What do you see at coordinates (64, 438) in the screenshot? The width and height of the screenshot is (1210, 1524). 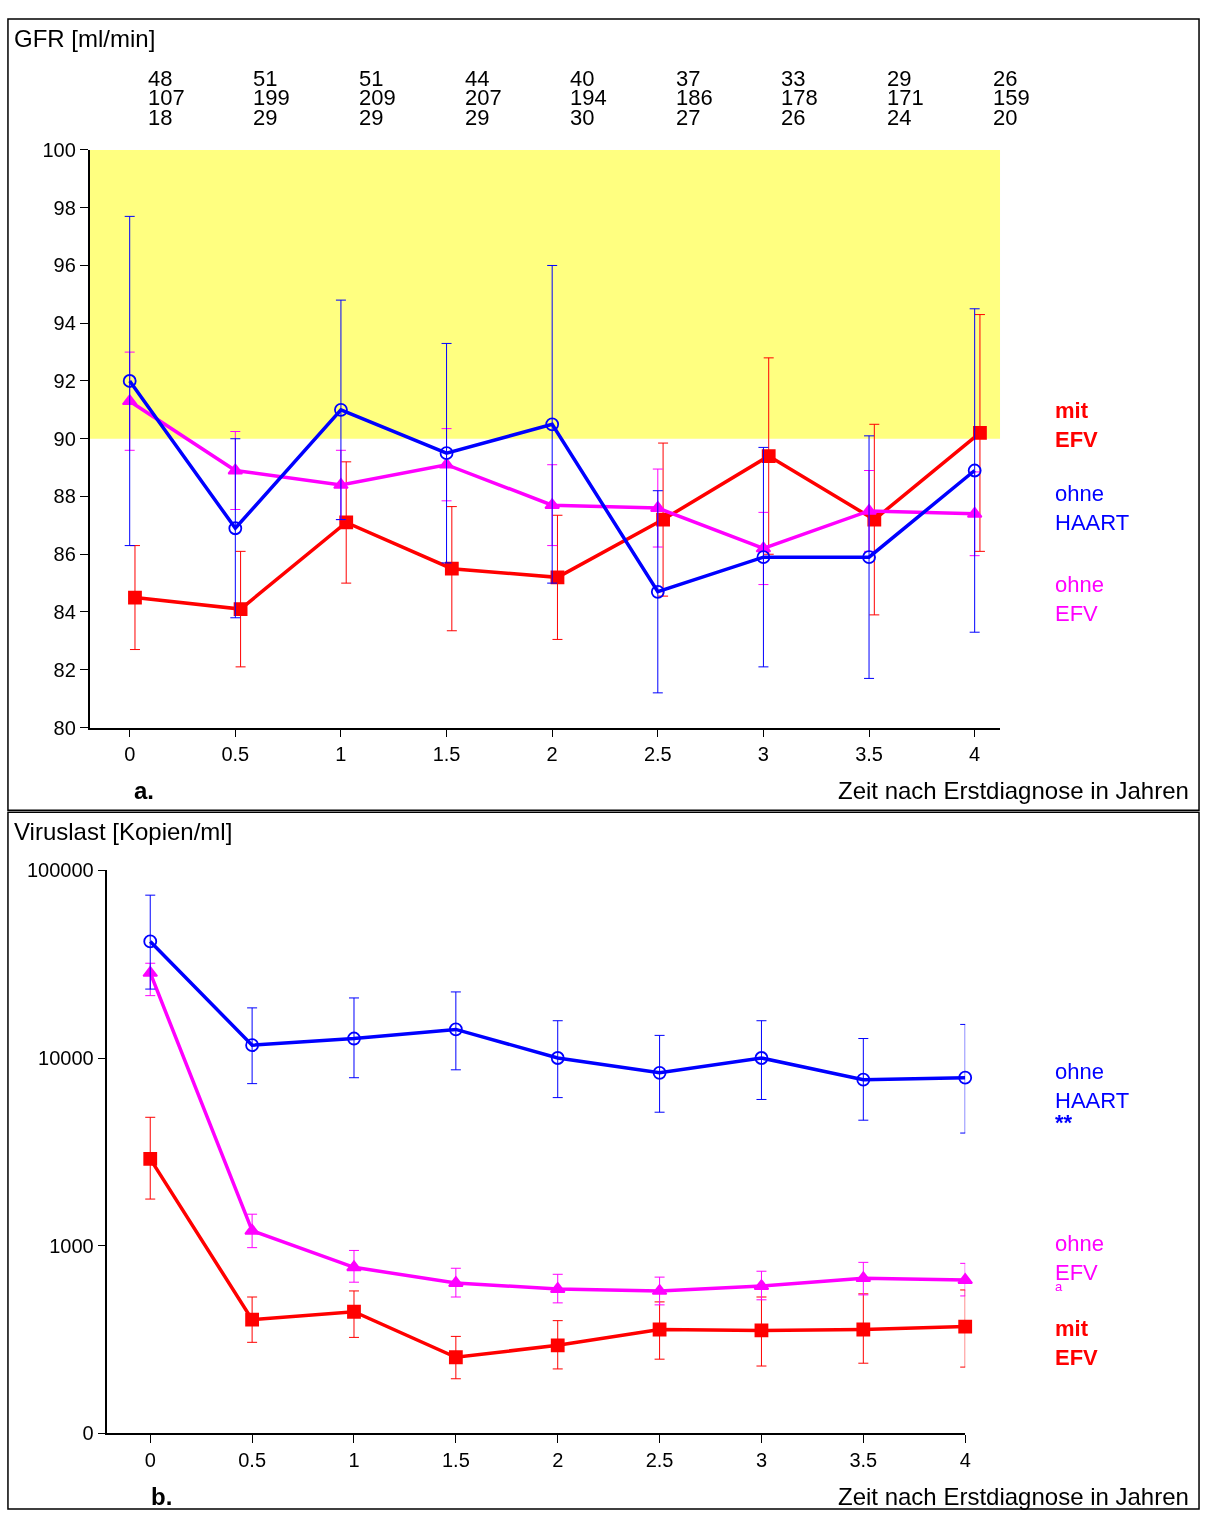 I see `y-tick-label: 90` at bounding box center [64, 438].